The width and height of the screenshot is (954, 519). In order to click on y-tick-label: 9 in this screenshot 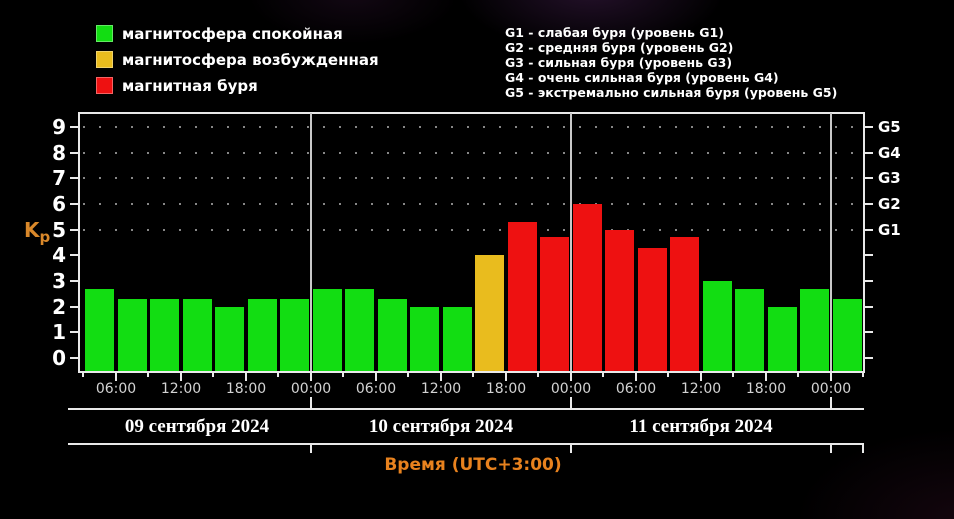, I will do `click(59, 127)`.